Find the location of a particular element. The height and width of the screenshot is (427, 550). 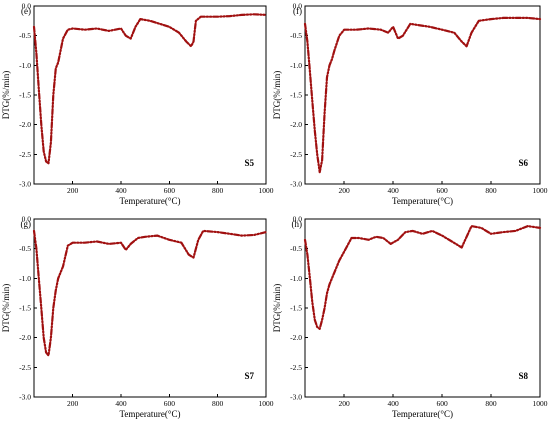

panel-letter: (g) is located at coordinates (26, 224).